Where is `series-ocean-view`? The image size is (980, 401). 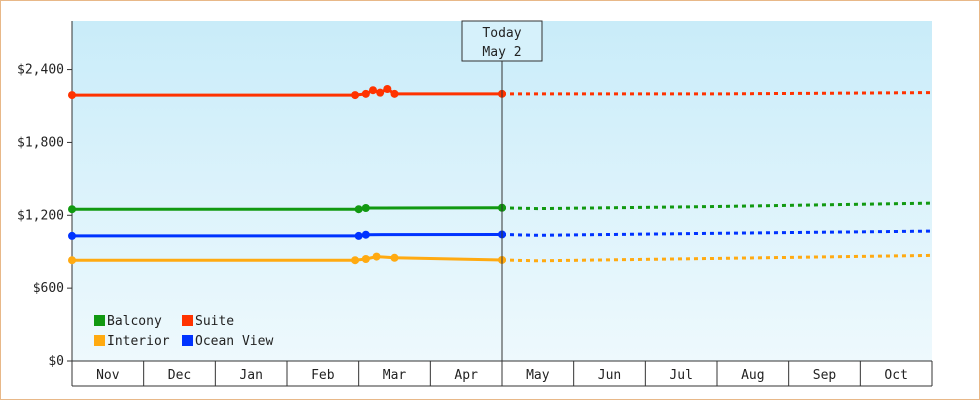 series-ocean-view is located at coordinates (500, 234).